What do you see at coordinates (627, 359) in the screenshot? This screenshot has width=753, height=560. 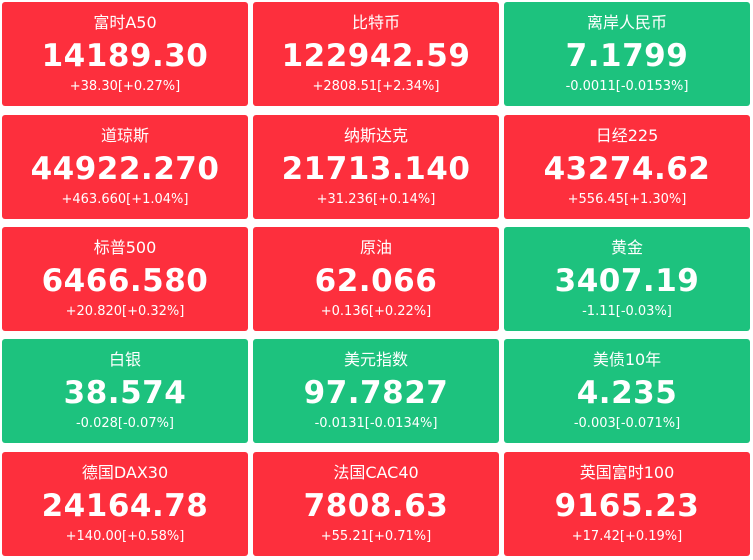 I see `quote-name: 美债10年` at bounding box center [627, 359].